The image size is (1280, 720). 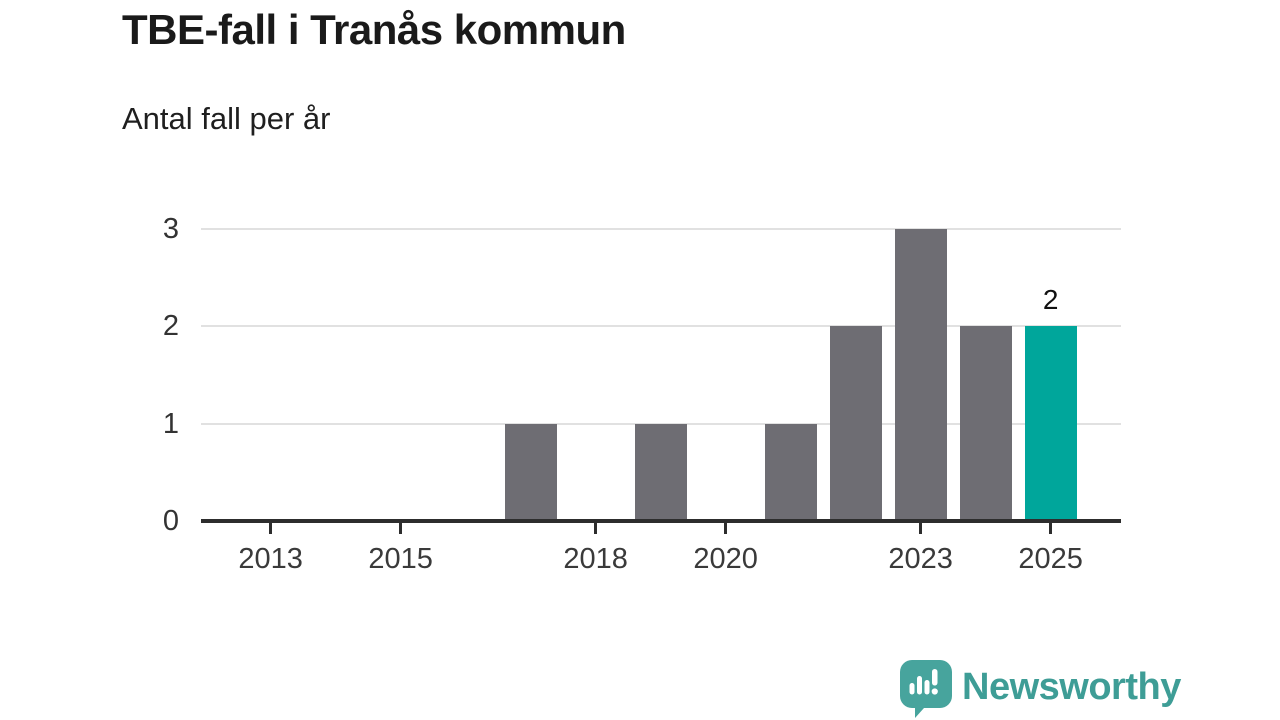 I want to click on bar-2017, so click(x=530, y=472).